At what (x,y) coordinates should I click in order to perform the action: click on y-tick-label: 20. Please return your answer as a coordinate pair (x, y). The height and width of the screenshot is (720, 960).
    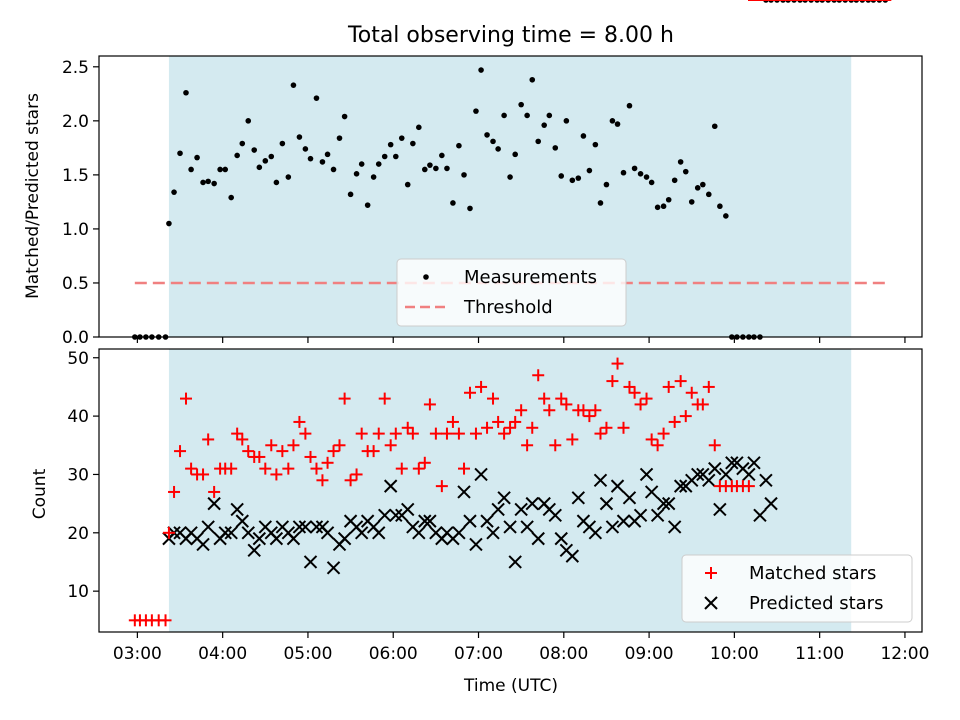
    Looking at the image, I should click on (78, 534).